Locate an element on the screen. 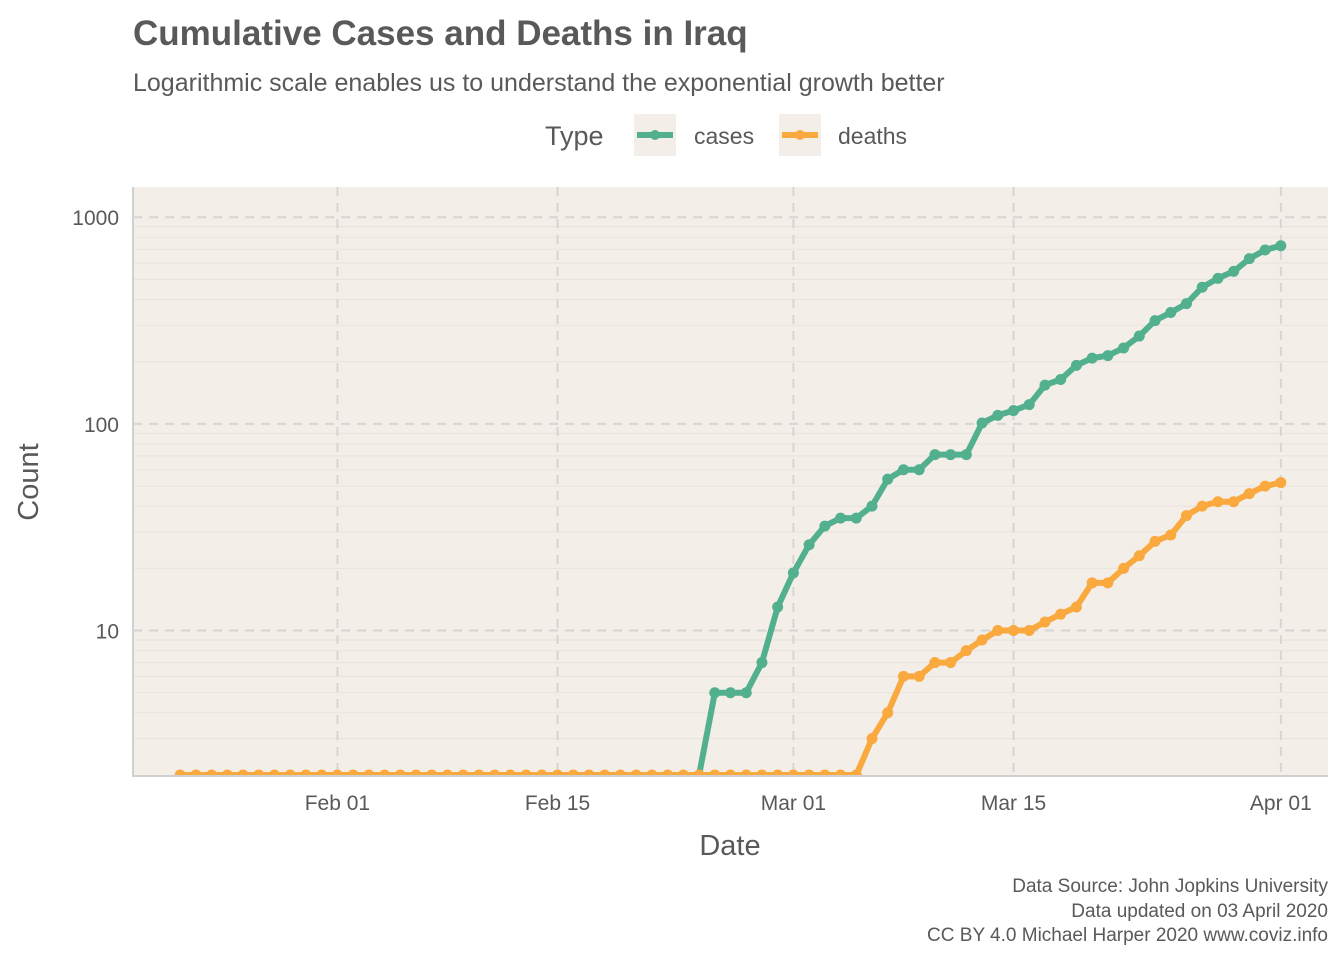 Image resolution: width=1344 pixels, height=960 pixels. x-tick-label: Mar 15 is located at coordinates (1013, 803).